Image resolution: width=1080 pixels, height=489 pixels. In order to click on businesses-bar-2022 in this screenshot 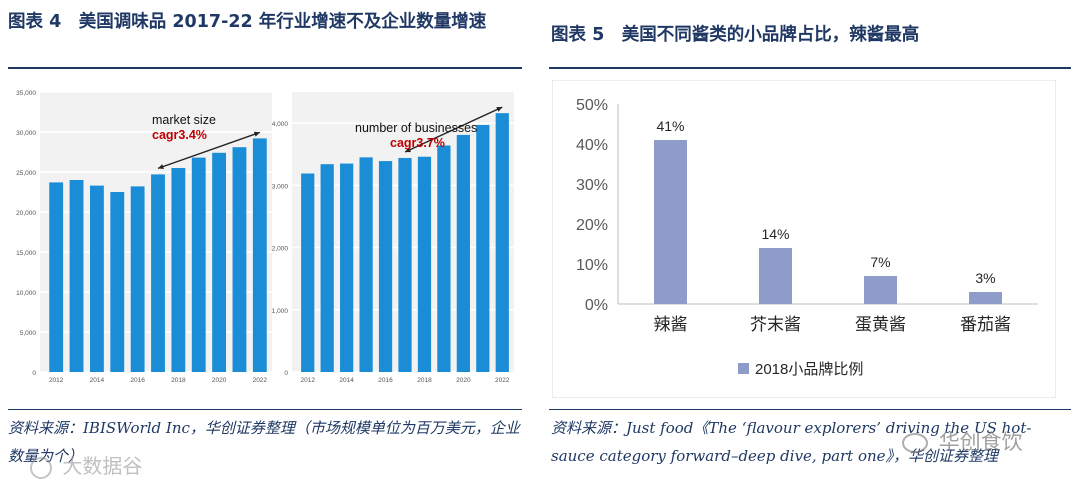, I will do `click(502, 243)`.